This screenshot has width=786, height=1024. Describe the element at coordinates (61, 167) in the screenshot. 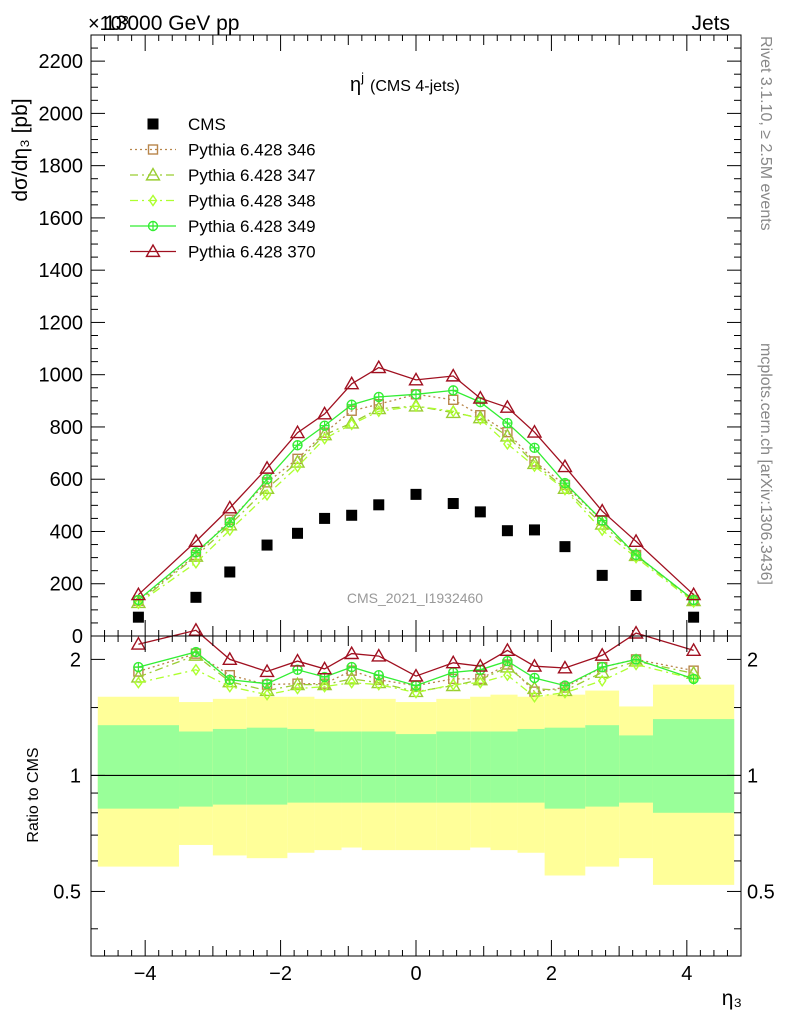

I see `y-tick-label-9: 1800` at that location.